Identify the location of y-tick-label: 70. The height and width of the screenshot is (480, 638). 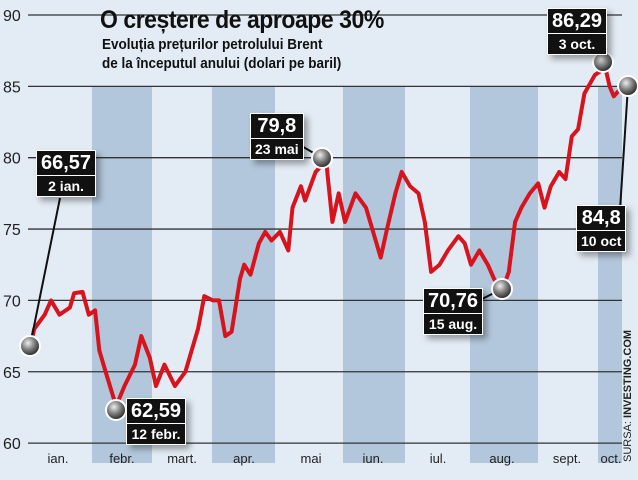
(12, 301).